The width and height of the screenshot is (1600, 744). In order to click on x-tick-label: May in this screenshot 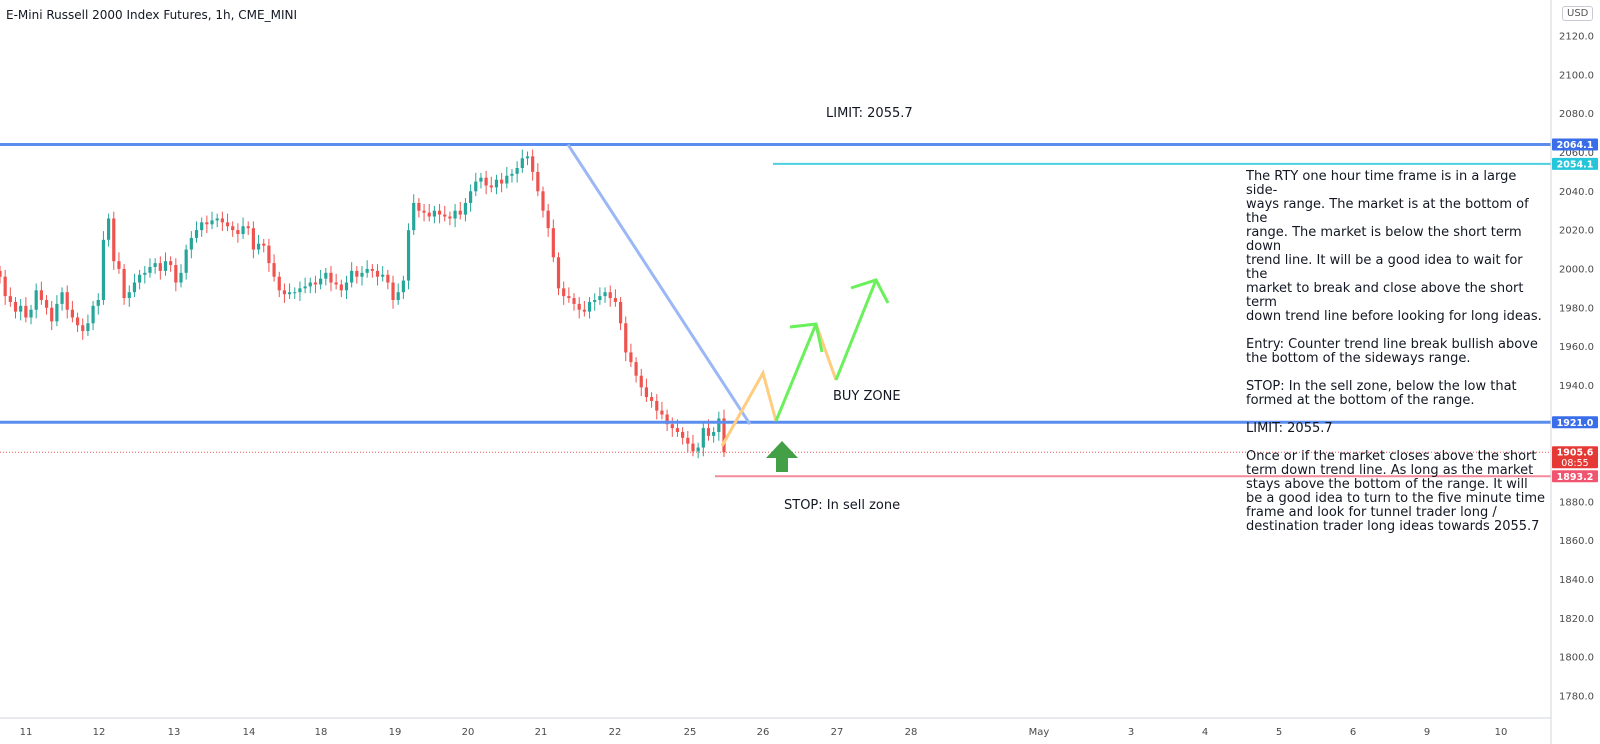, I will do `click(1039, 732)`.